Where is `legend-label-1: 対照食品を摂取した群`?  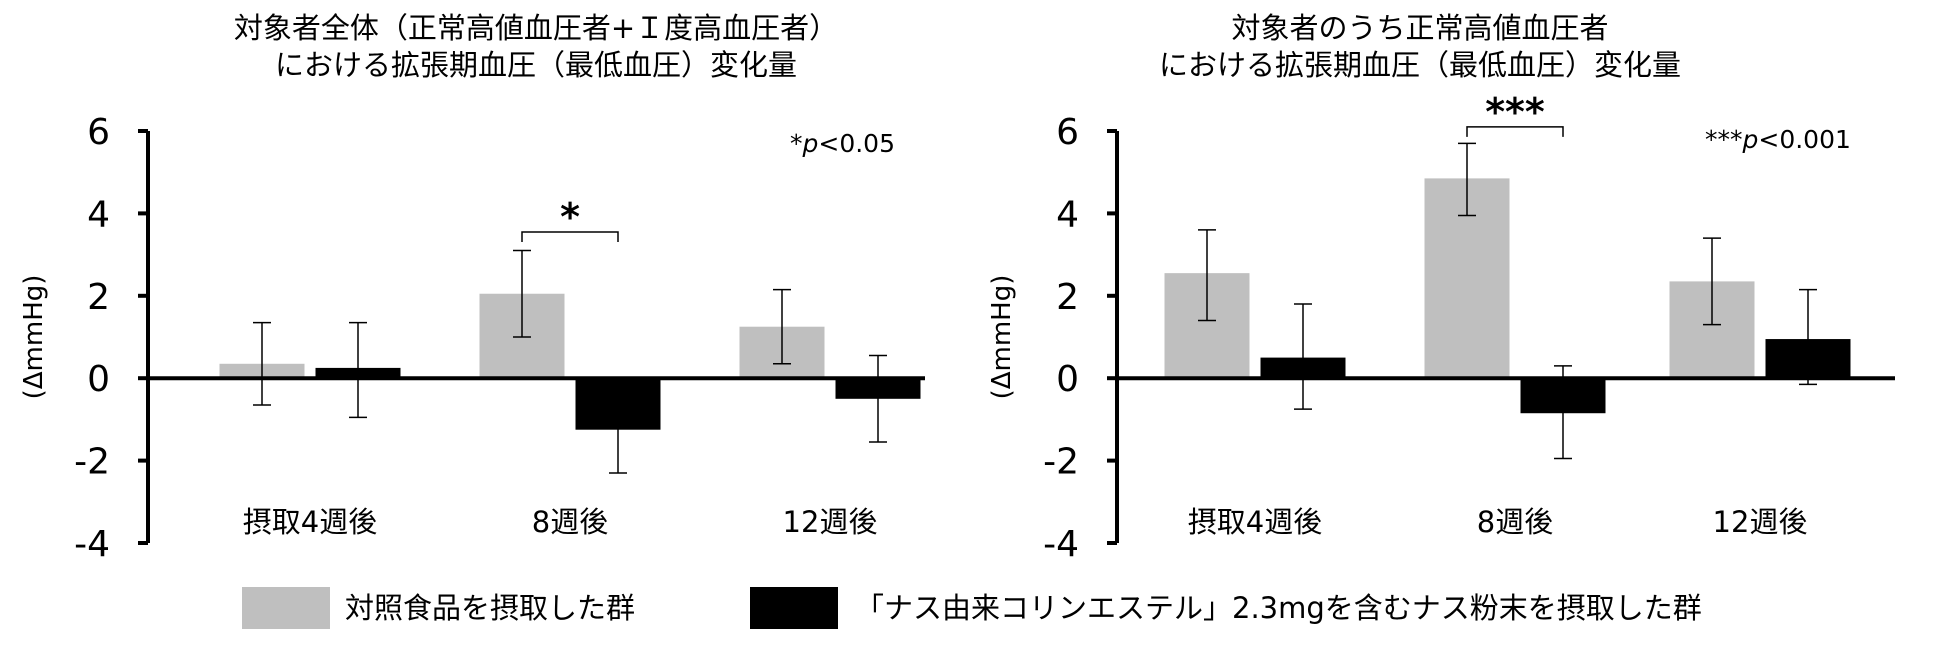 legend-label-1: 対照食品を摂取した群 is located at coordinates (490, 608).